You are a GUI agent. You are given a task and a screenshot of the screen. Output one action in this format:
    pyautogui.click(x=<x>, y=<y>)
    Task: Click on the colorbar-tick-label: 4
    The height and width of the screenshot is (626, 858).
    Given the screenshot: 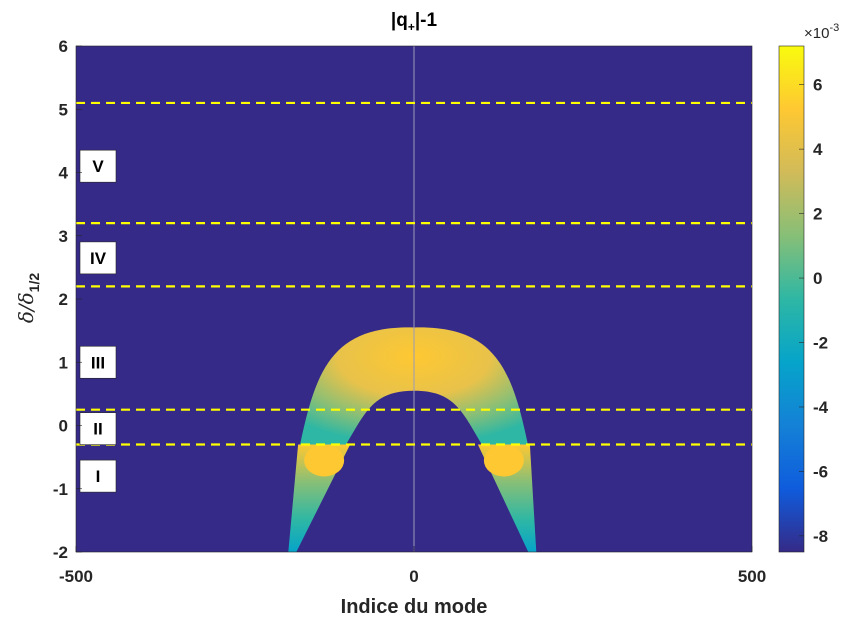 What is the action you would take?
    pyautogui.click(x=818, y=149)
    